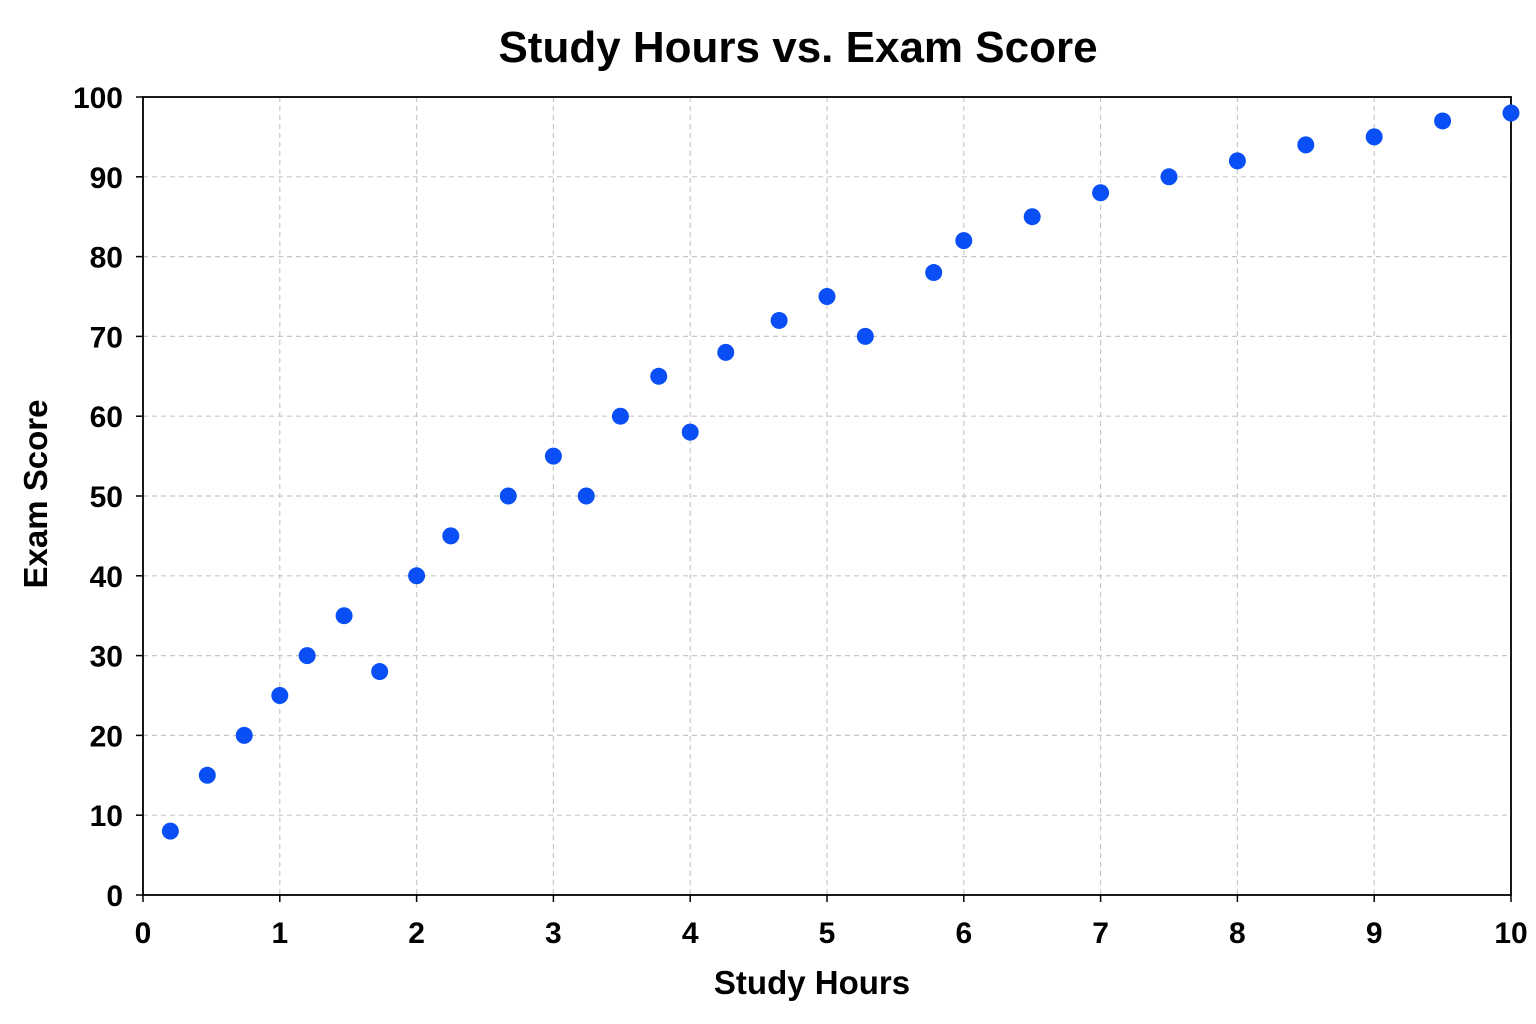 The image size is (1536, 1024). Describe the element at coordinates (106, 816) in the screenshot. I see `y-tick-label: 10` at that location.